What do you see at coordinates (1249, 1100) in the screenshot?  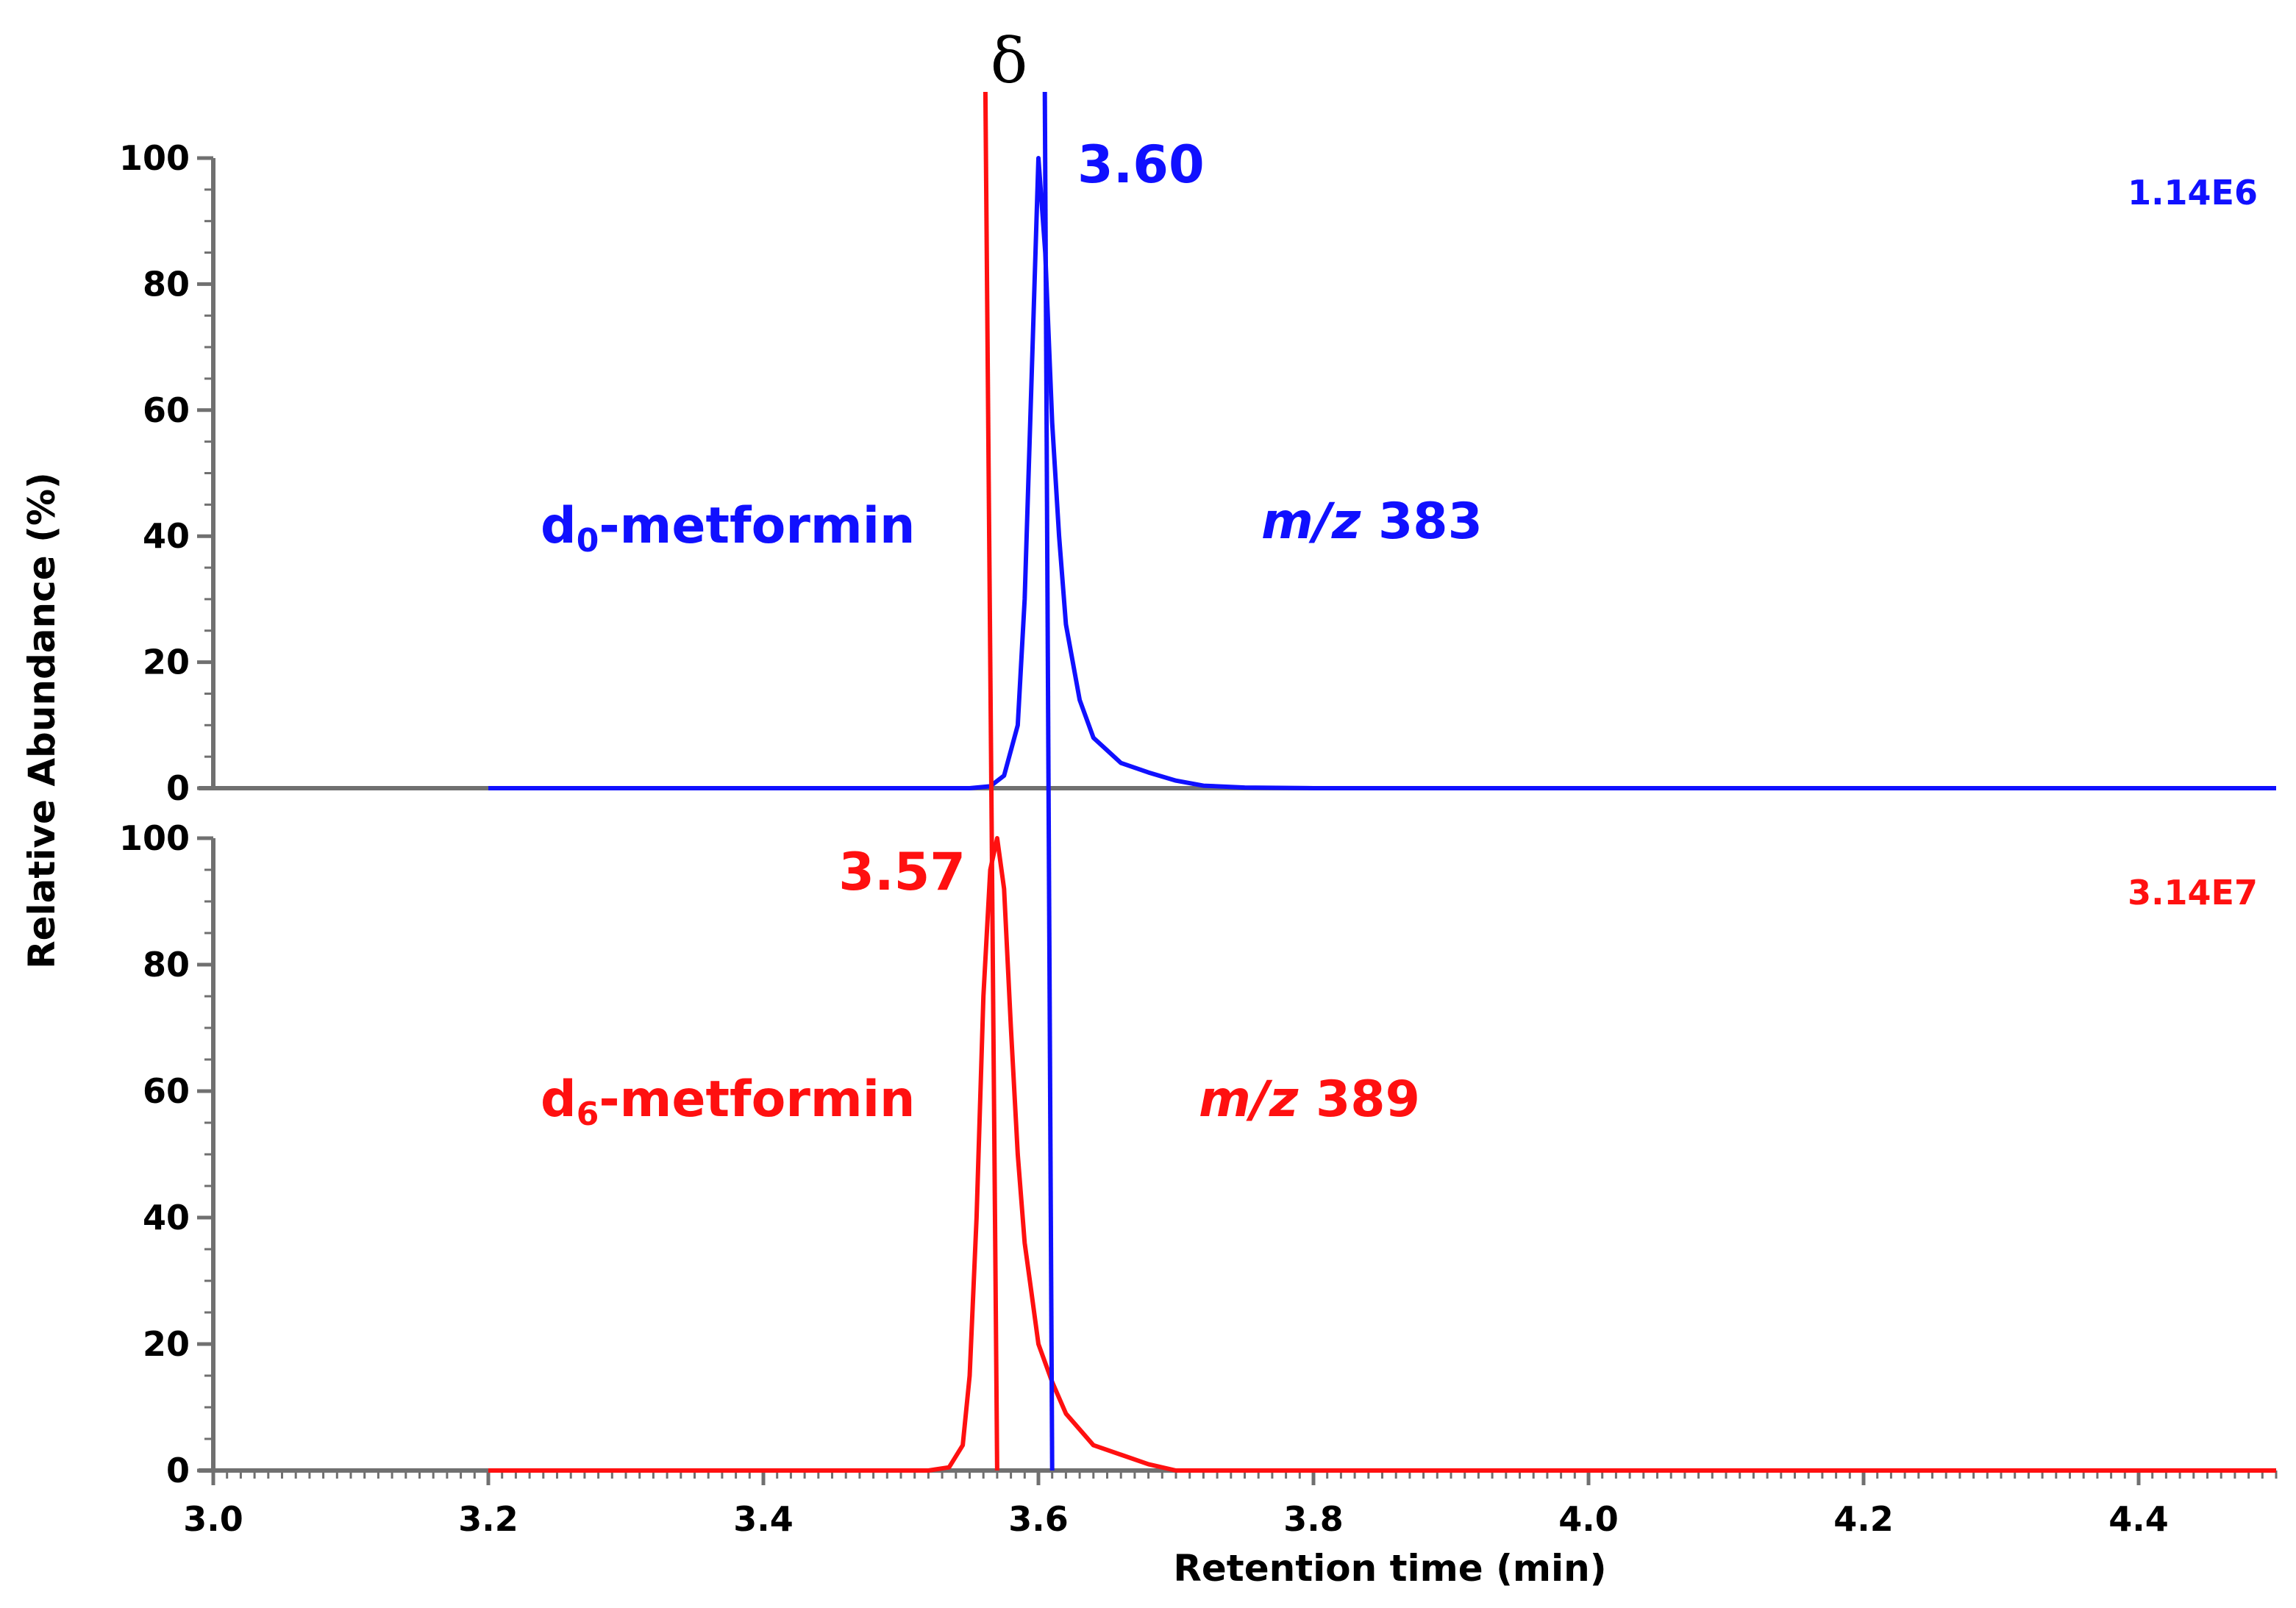 I see `bottom-mz-italic: m/z` at bounding box center [1249, 1100].